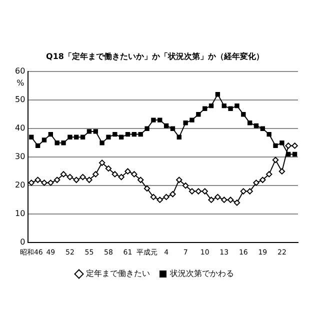  I want to click on y-tick-label: 0, so click(23, 242).